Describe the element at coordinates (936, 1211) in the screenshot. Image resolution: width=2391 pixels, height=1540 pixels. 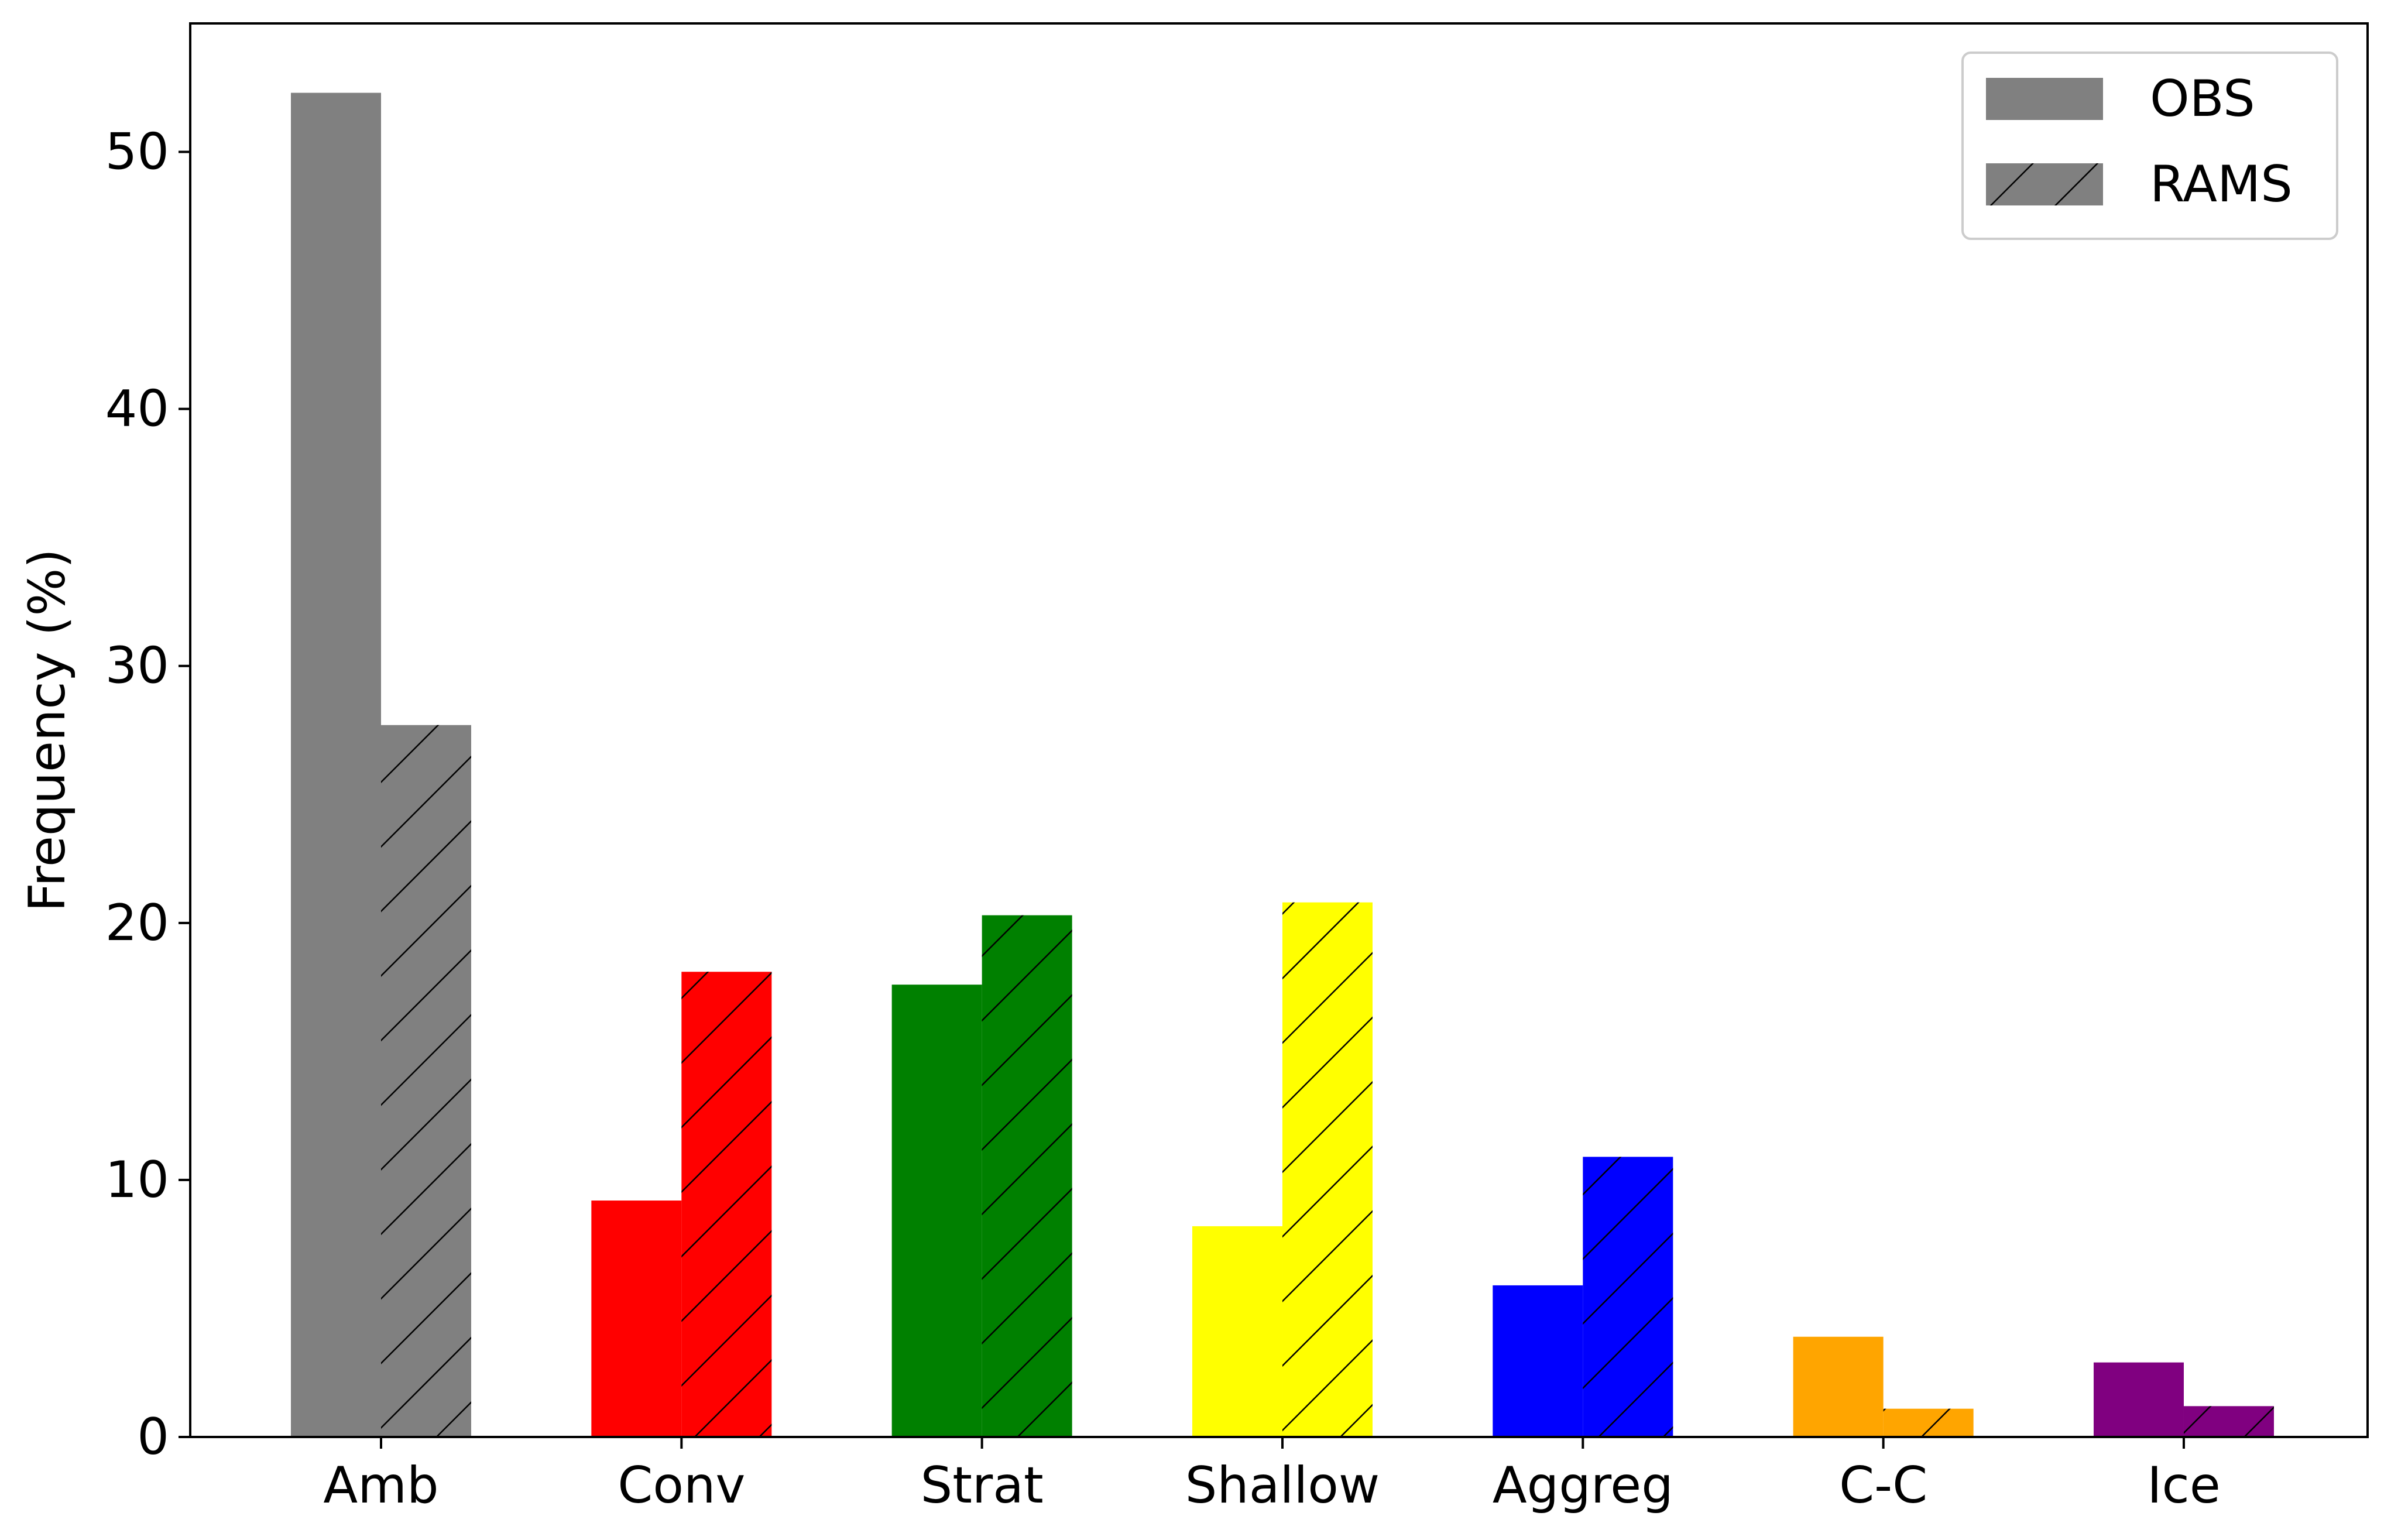
I see `bar-obs-strat` at that location.